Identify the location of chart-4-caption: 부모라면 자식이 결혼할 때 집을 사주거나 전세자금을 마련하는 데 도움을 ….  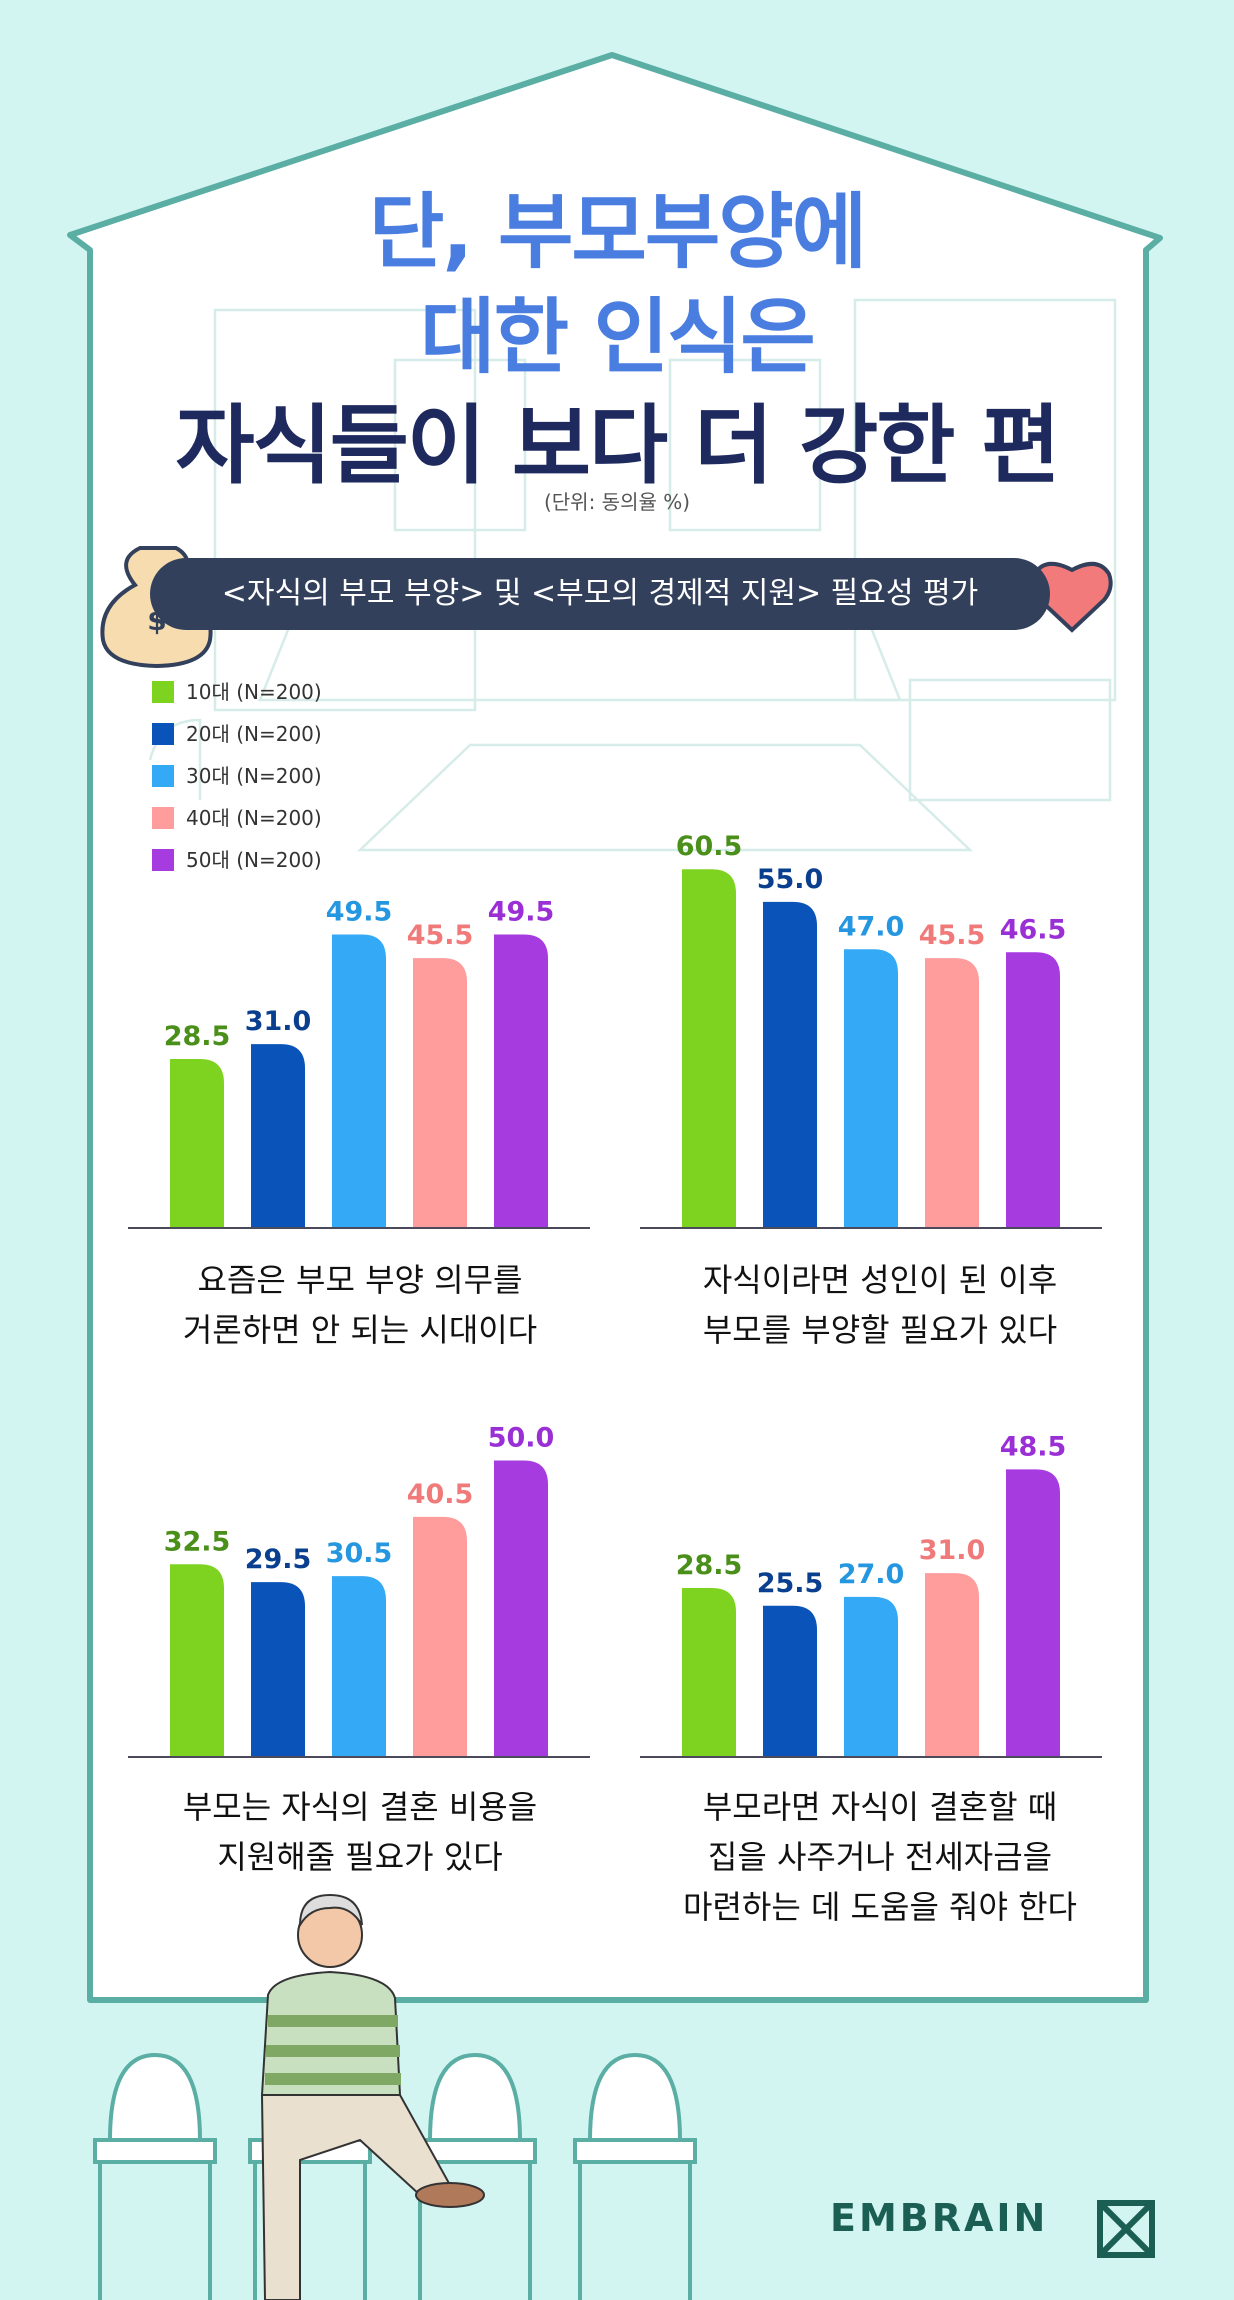
(880, 1857).